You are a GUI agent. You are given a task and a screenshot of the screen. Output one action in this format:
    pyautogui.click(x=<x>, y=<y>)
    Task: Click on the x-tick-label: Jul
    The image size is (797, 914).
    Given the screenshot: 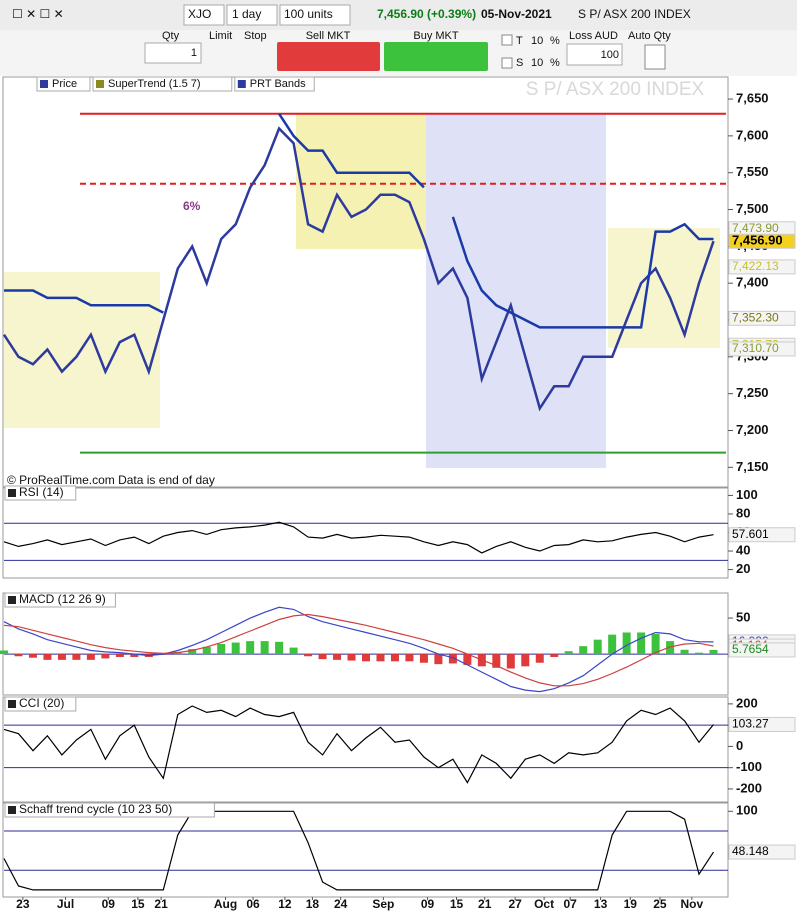 What is the action you would take?
    pyautogui.click(x=65, y=904)
    